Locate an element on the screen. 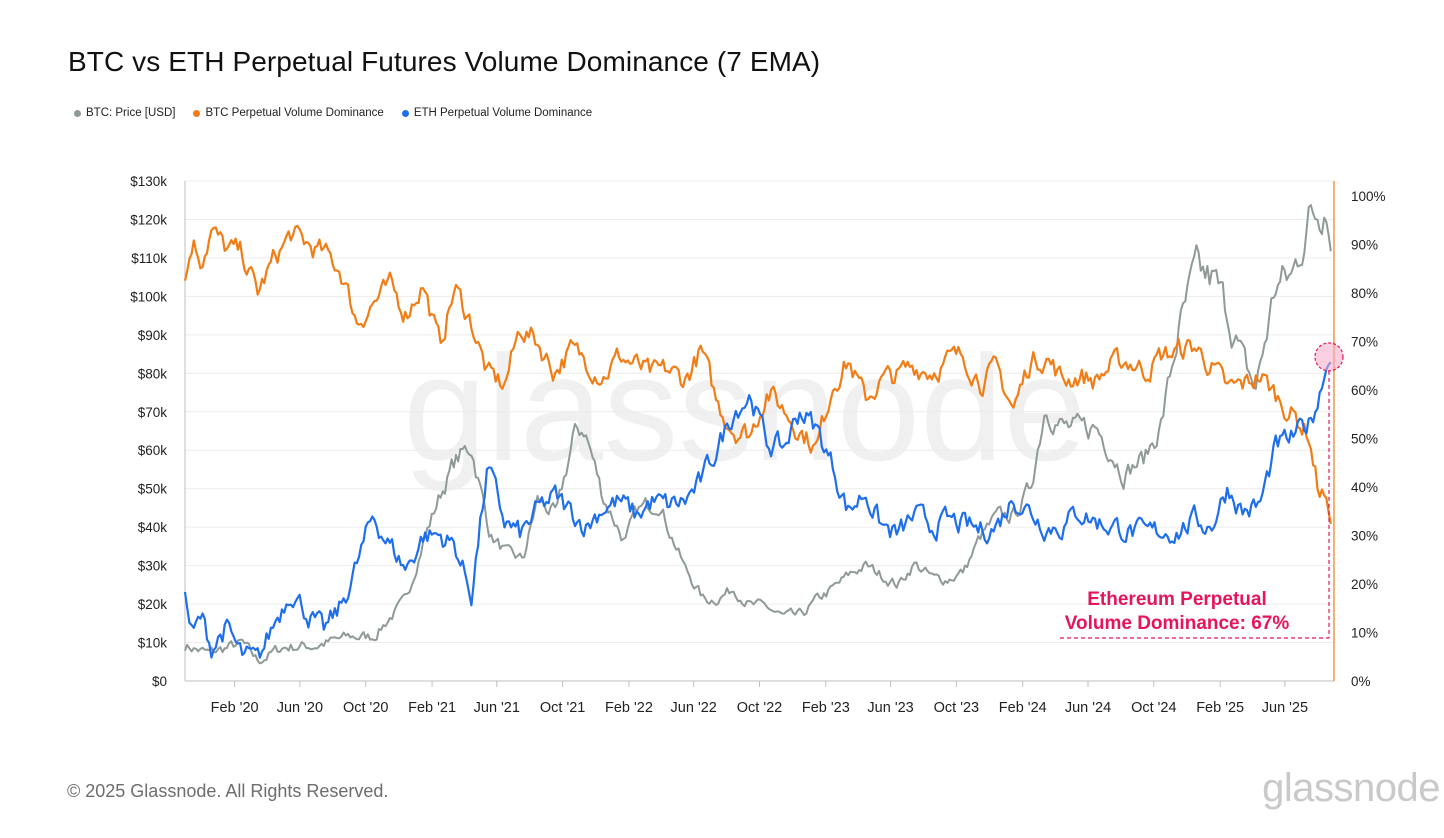  annotation-line-2: Volume Dominance: 67% is located at coordinates (1177, 623).